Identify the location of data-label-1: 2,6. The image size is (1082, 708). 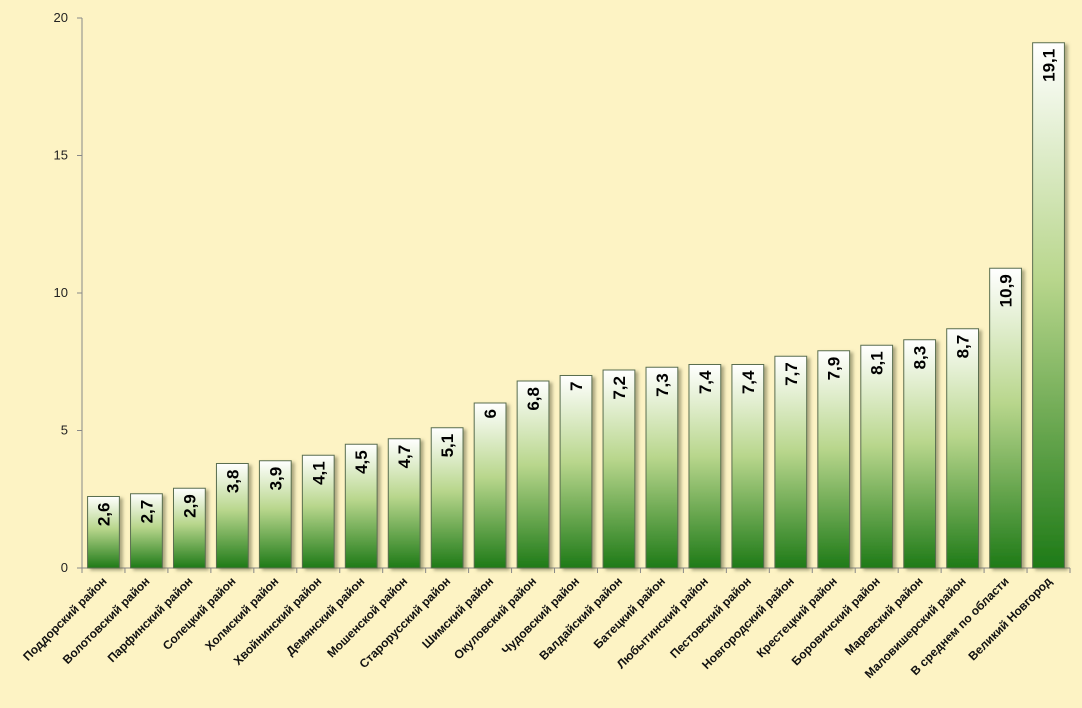
(103, 515).